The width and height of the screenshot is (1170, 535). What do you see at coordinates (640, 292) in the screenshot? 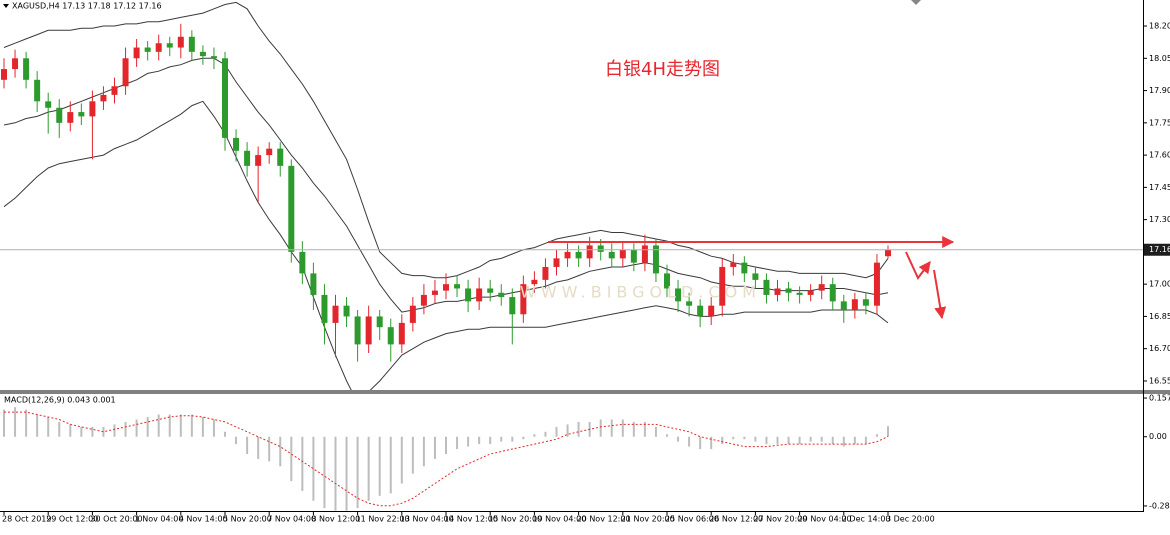
I see `watermark: WWW.BIBGOLD.COM` at bounding box center [640, 292].